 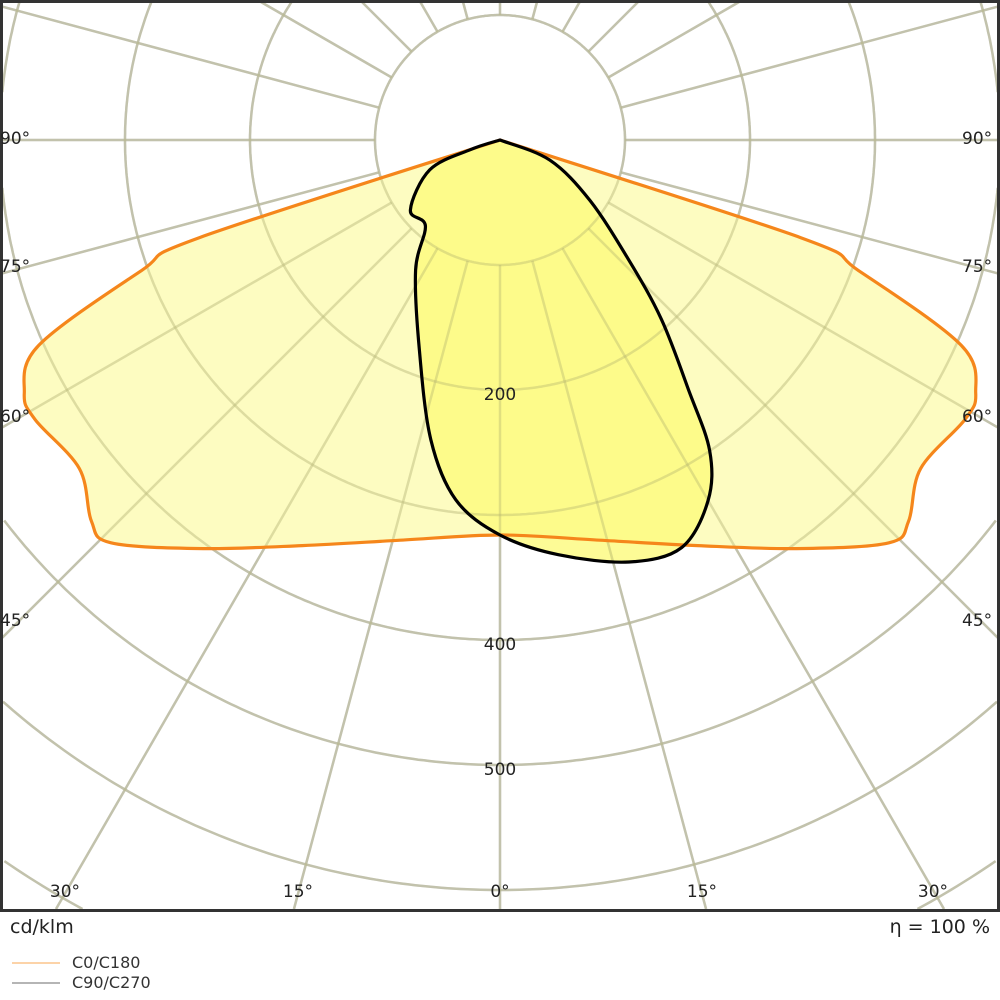 What do you see at coordinates (977, 417) in the screenshot?
I see `angle-label-right: 60°` at bounding box center [977, 417].